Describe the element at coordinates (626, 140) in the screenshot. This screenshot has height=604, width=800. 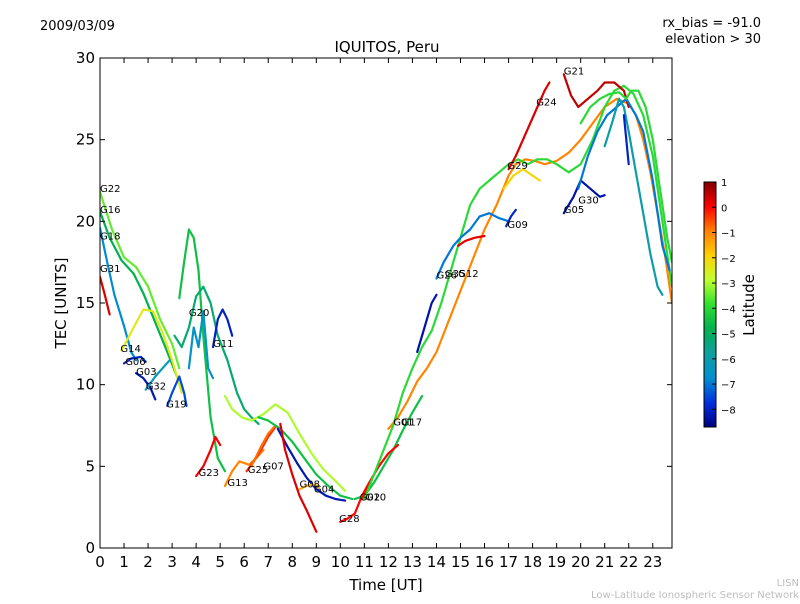
I see `series-line-g21b` at that location.